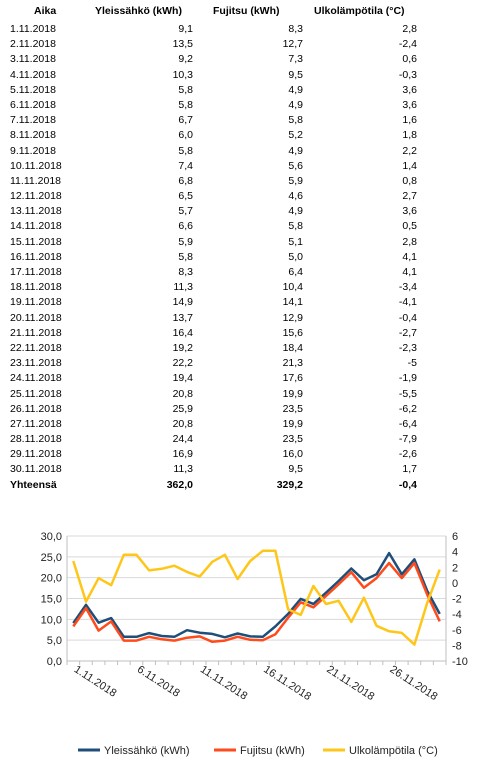 The height and width of the screenshot is (768, 483). Describe the element at coordinates (36, 393) in the screenshot. I see `row-date: 25.11.2018` at that location.